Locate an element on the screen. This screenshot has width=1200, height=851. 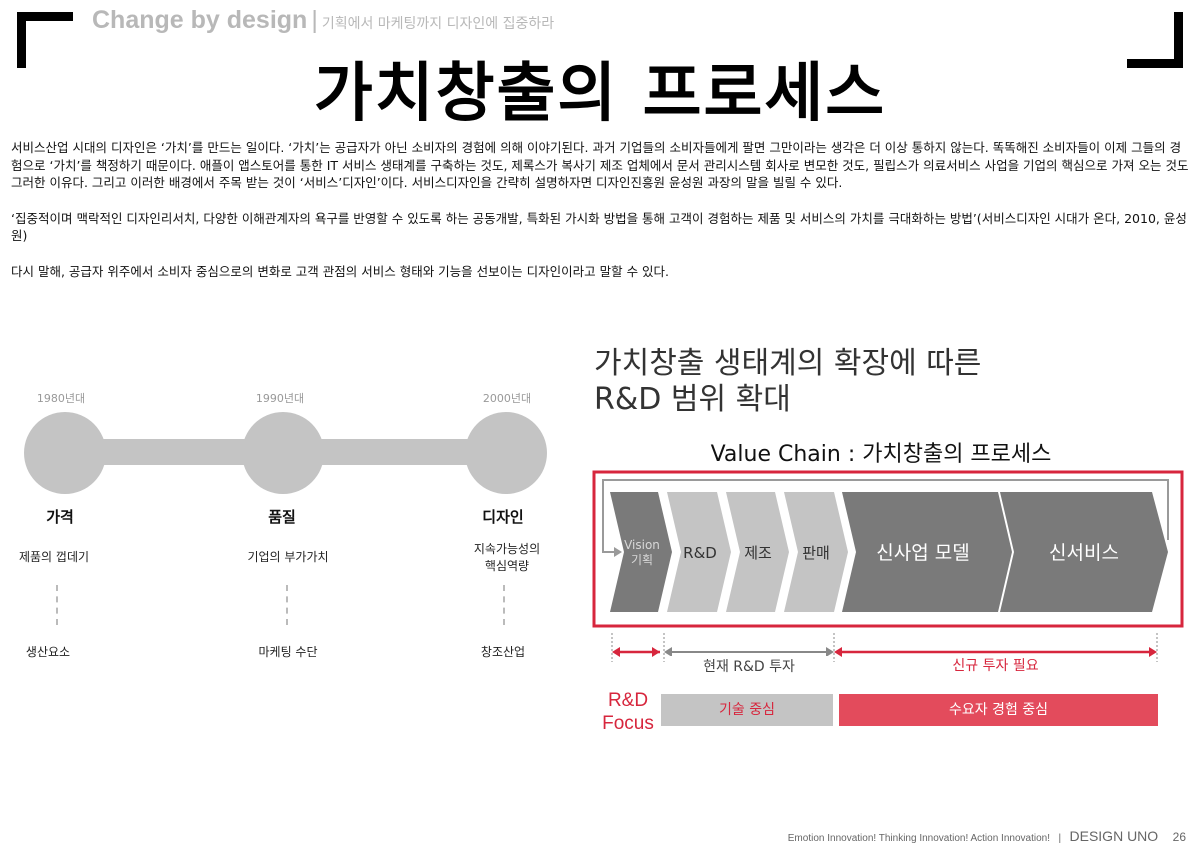
timeline-outcome: 마케팅 수단 is located at coordinates (288, 652).